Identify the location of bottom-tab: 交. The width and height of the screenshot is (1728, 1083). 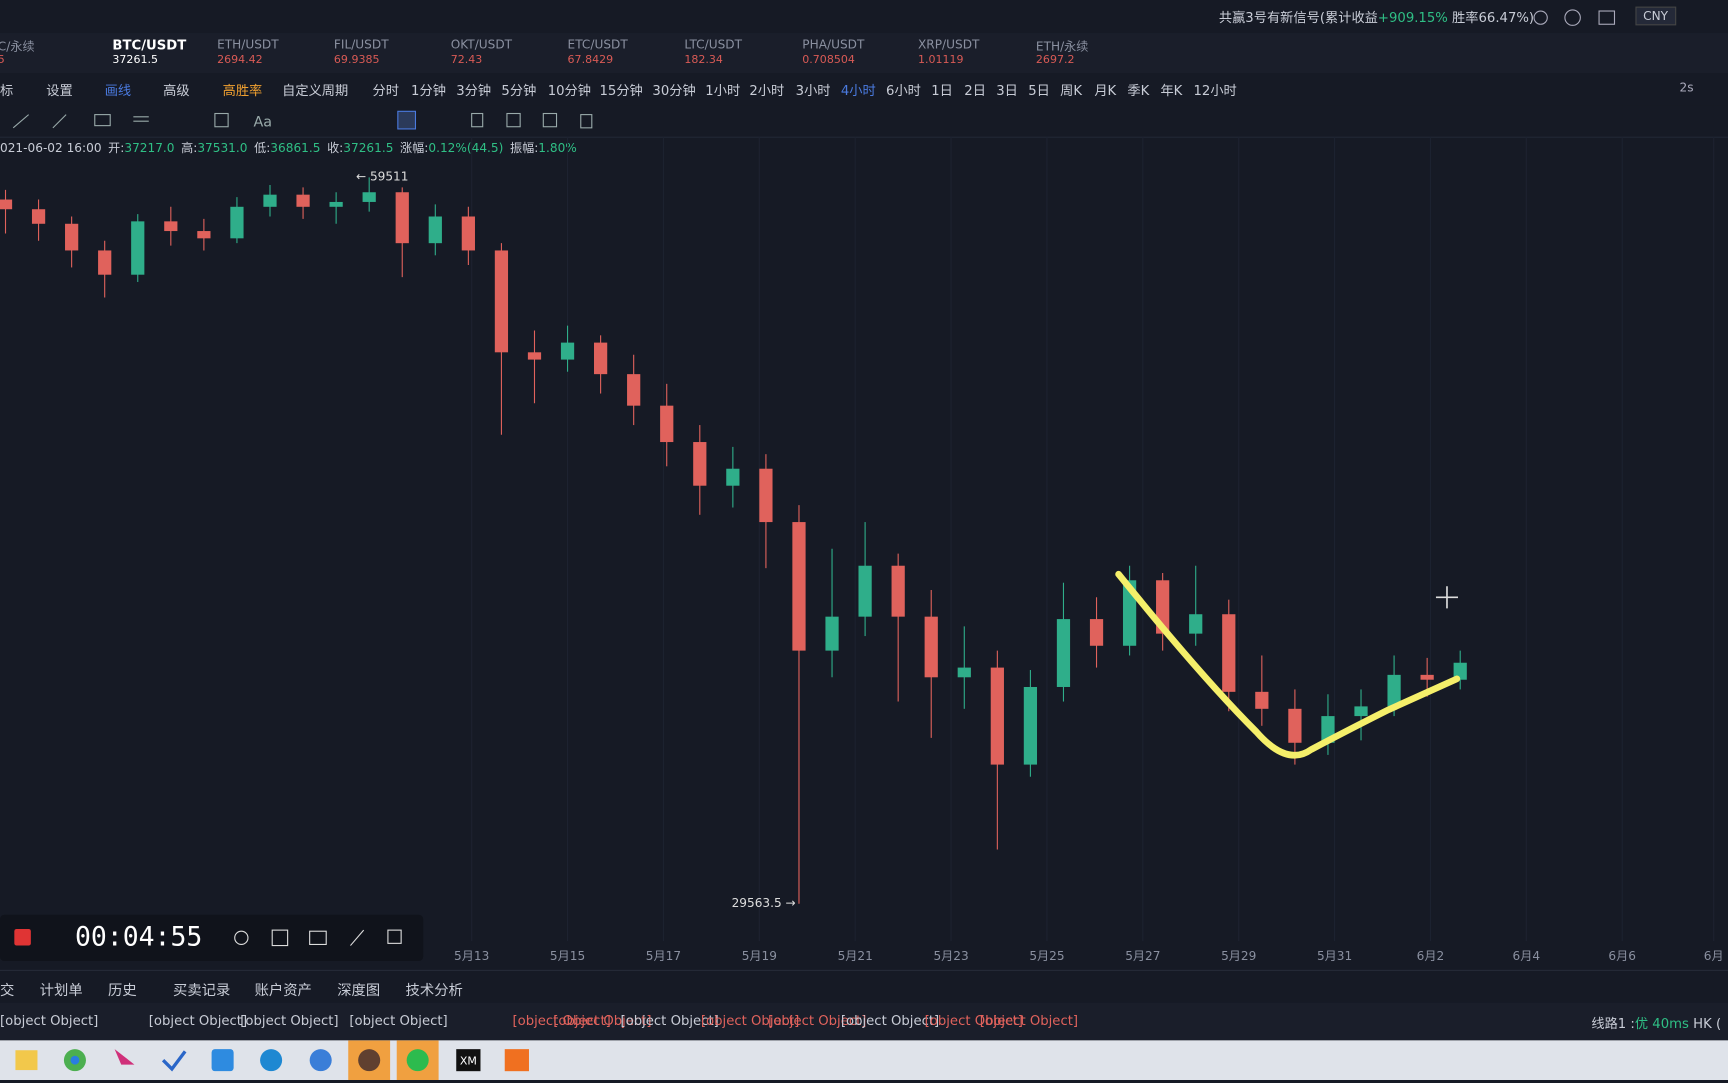
(7, 991).